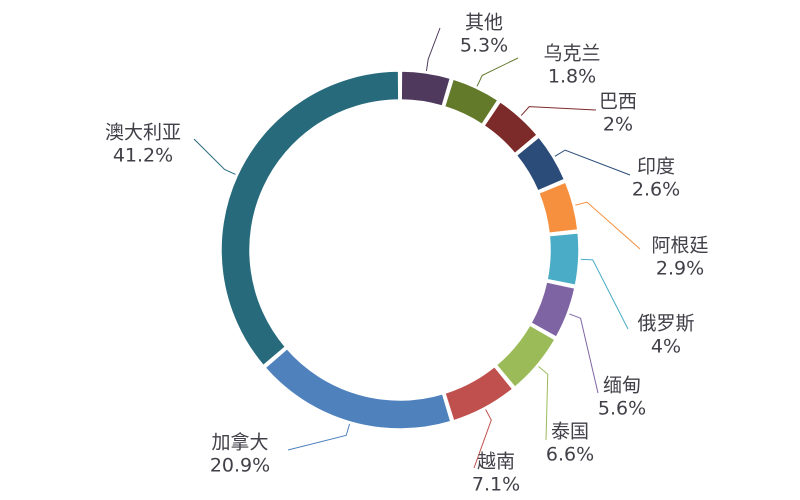  Describe the element at coordinates (656, 190) in the screenshot. I see `slice-value-label-4: 2.6%` at that location.